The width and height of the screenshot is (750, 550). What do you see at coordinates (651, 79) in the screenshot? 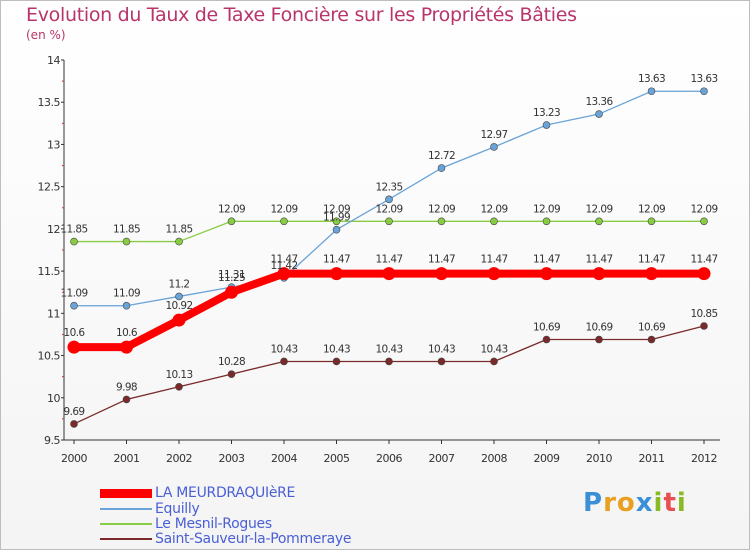
I see `data-label: 13.63` at bounding box center [651, 79].